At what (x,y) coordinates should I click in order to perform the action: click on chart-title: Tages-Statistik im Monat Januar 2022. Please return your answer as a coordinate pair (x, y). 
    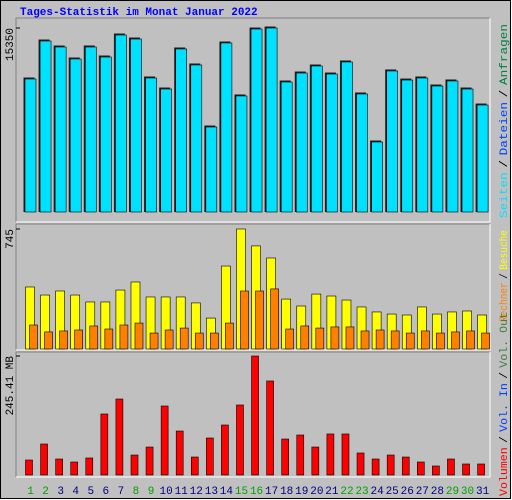
    Looking at the image, I should click on (139, 13).